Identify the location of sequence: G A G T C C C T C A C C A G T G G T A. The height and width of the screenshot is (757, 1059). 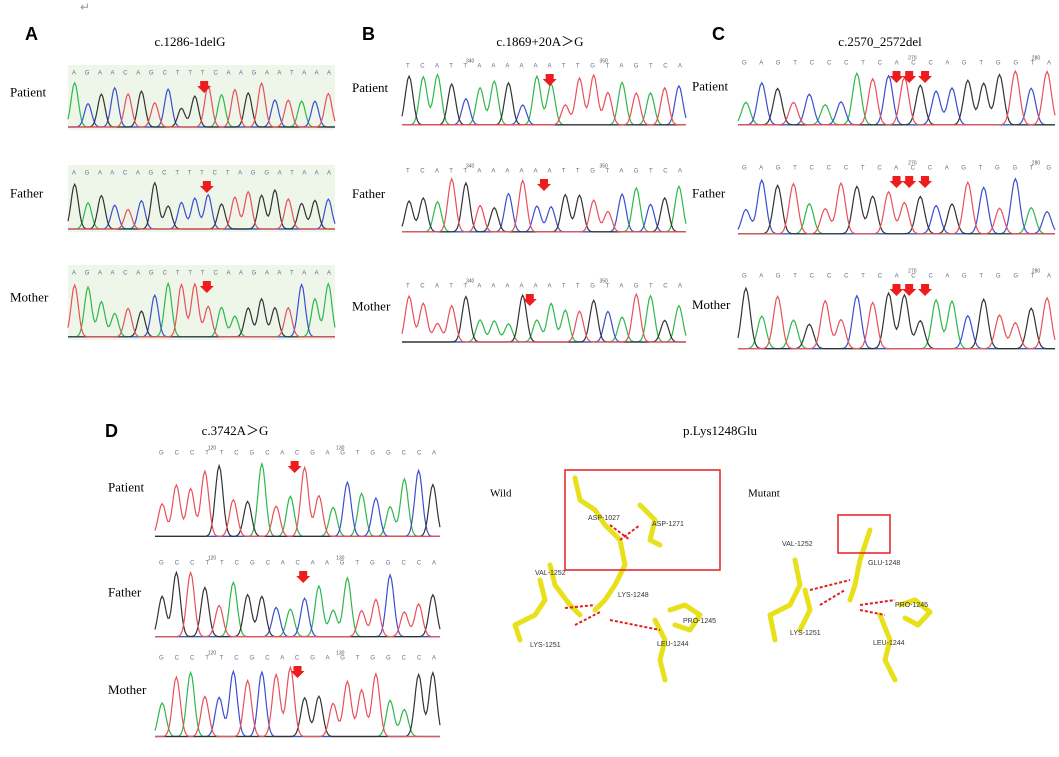
(896, 64).